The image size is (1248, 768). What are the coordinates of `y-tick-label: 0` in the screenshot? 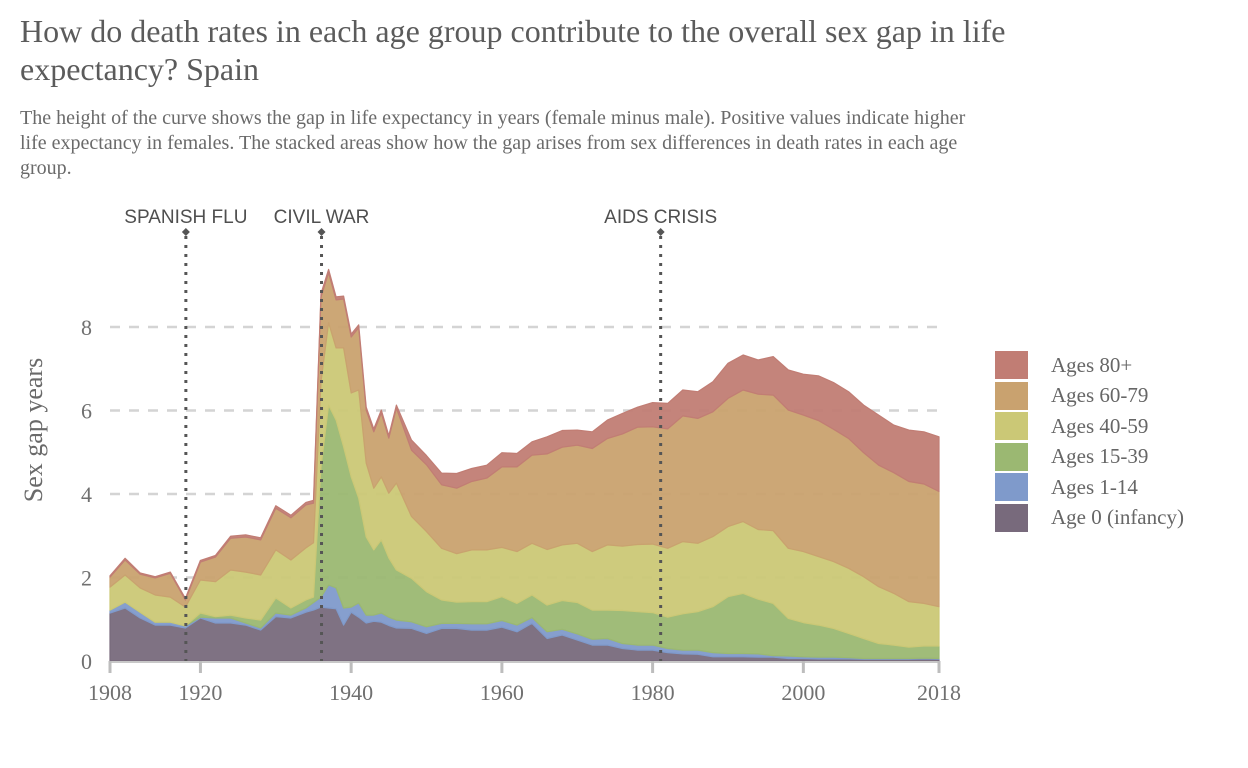 It's located at (86, 661).